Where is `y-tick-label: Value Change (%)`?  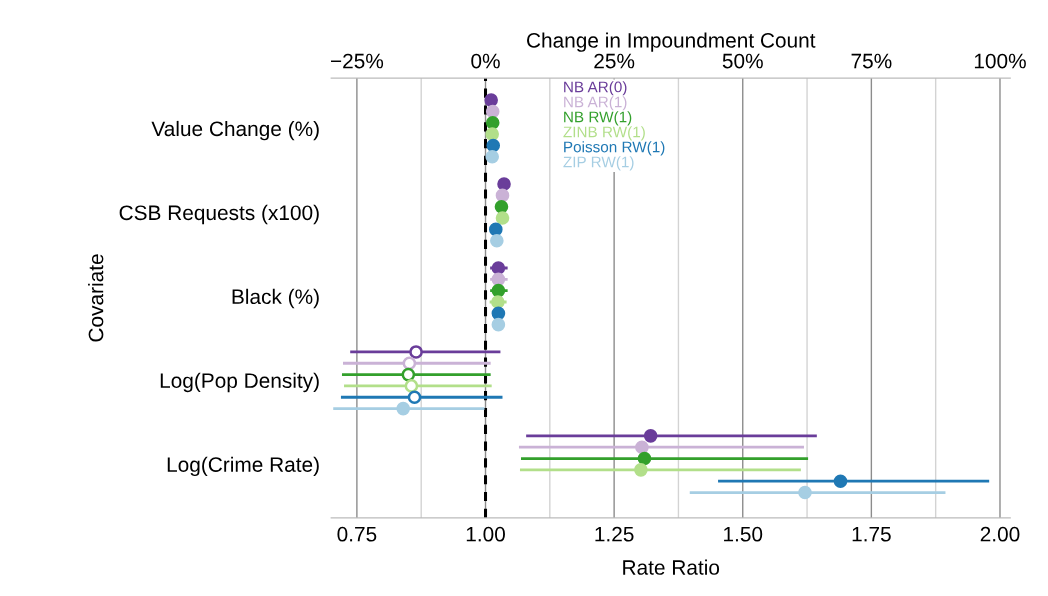
y-tick-label: Value Change (%) is located at coordinates (235, 130).